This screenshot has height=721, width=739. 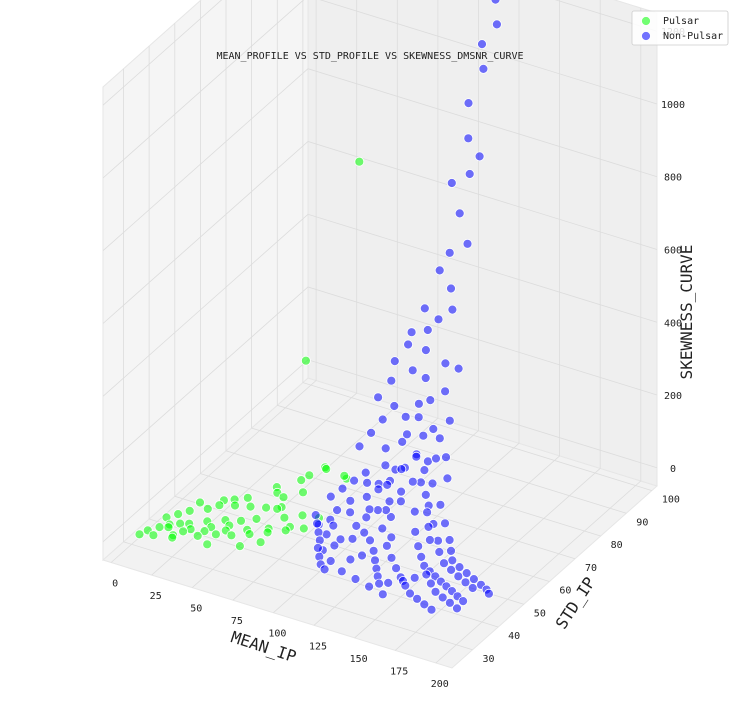 What do you see at coordinates (693, 36) in the screenshot?
I see `legend-label-non-pulsar: Non-Pulsar` at bounding box center [693, 36].